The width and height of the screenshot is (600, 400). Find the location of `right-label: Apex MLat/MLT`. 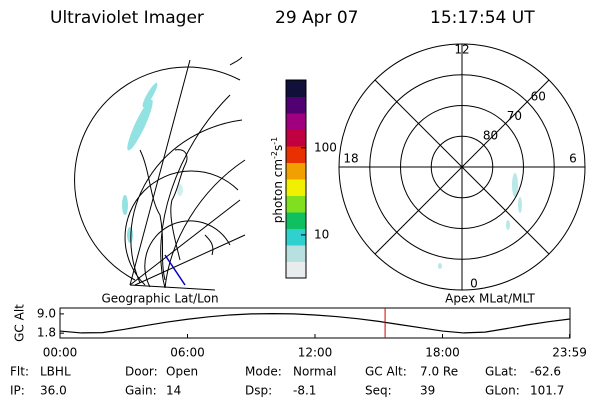

right-label: Apex MLat/MLT is located at coordinates (490, 299).